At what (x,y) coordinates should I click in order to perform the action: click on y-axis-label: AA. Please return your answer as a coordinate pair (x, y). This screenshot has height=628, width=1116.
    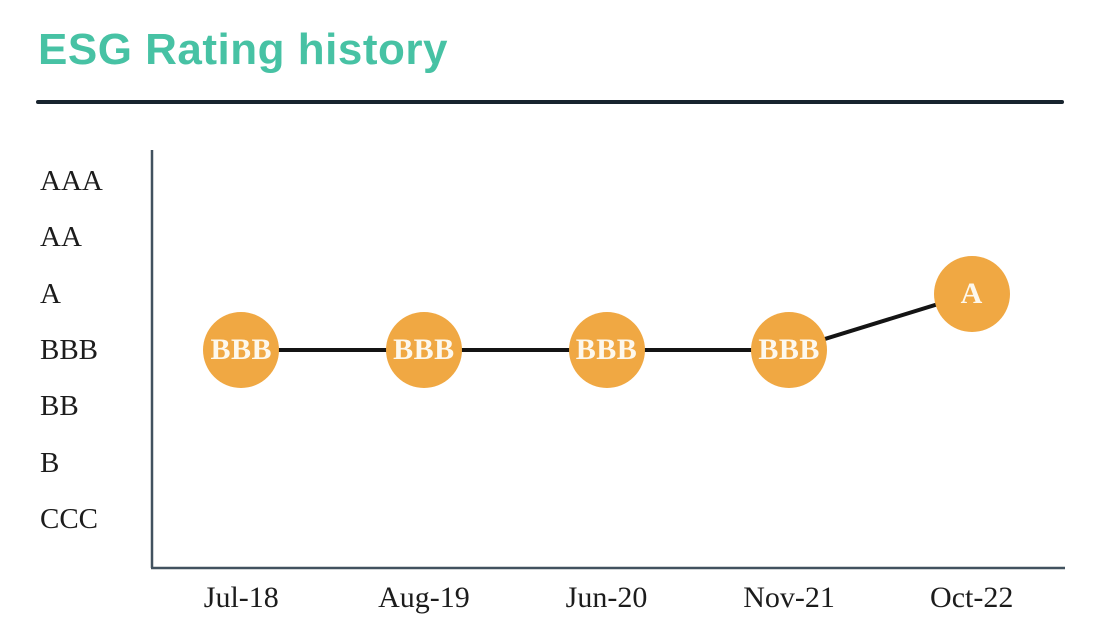
    Looking at the image, I should click on (61, 237).